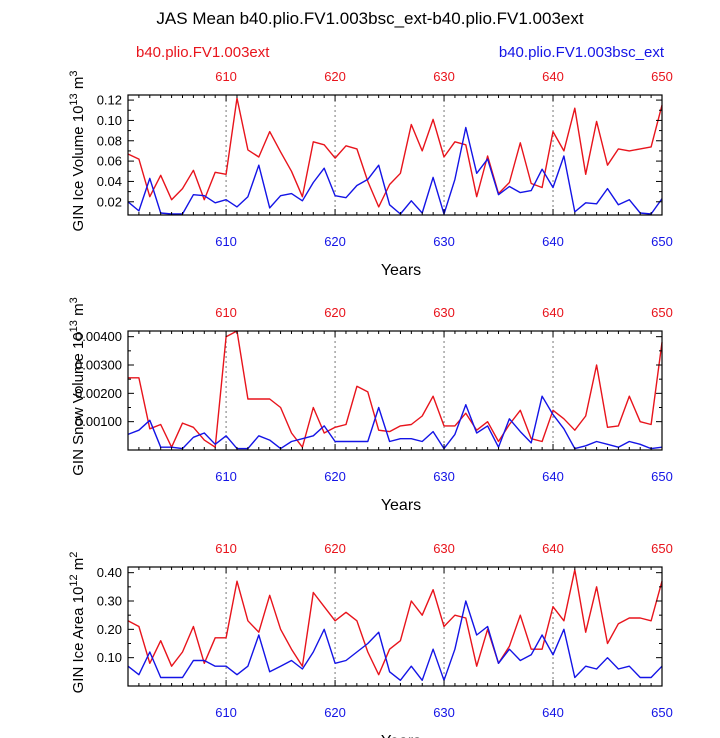 The image size is (720, 738). What do you see at coordinates (109, 201) in the screenshot?
I see `y-tick-label: 0.02` at bounding box center [109, 201].